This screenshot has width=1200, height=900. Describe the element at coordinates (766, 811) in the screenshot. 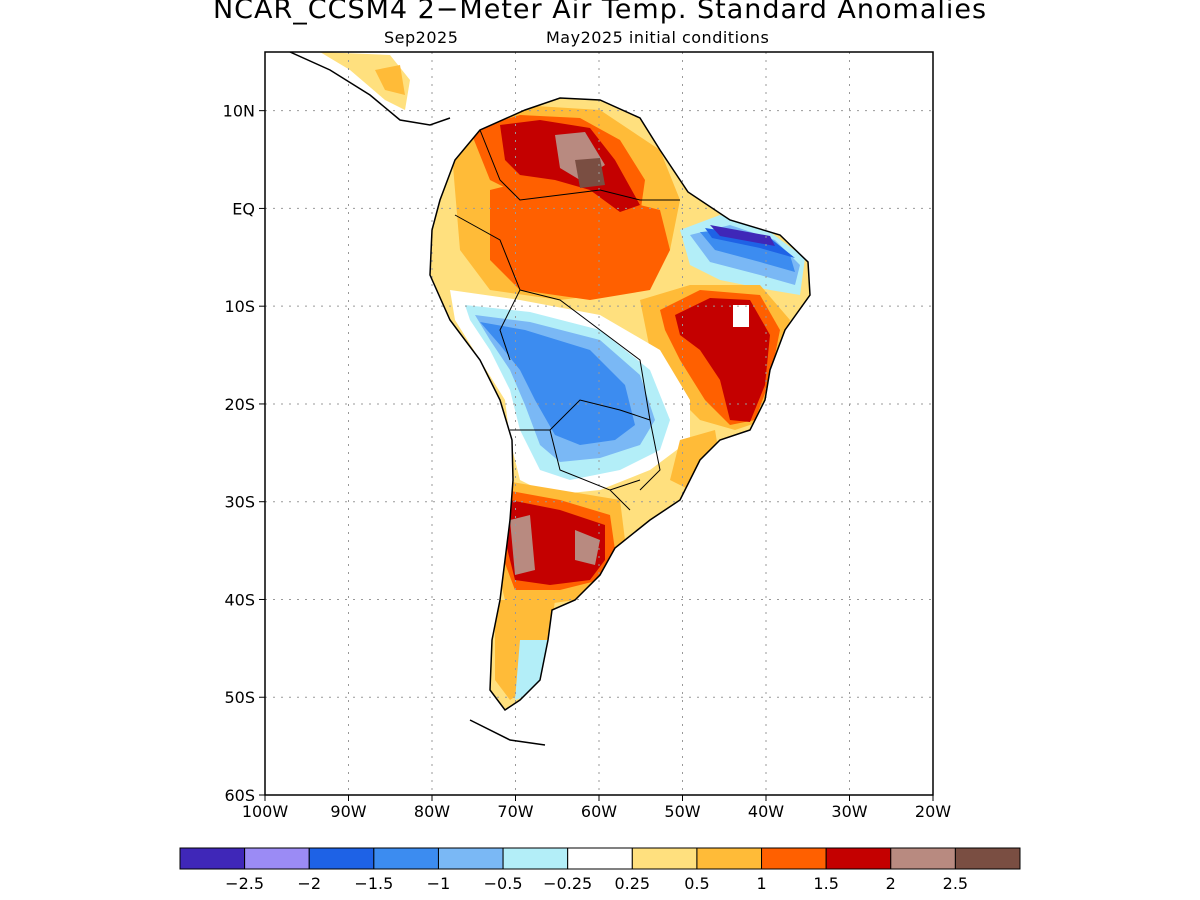

I see `lon-label: 40W` at that location.